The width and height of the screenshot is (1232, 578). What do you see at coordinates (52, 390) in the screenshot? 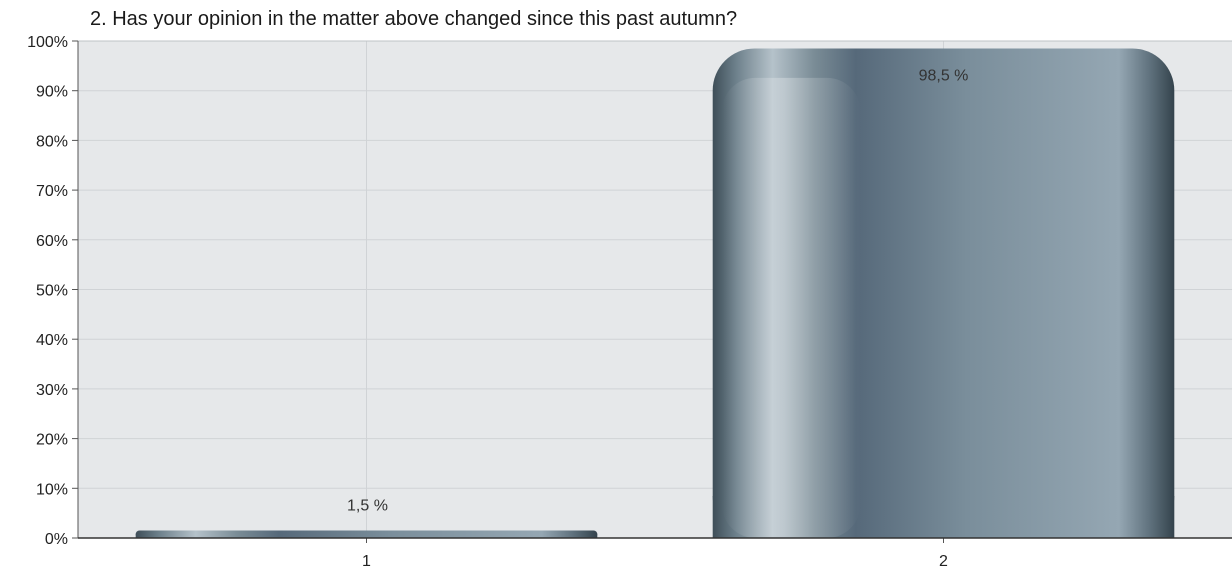
I see `y-tick-label: 30%` at bounding box center [52, 390].